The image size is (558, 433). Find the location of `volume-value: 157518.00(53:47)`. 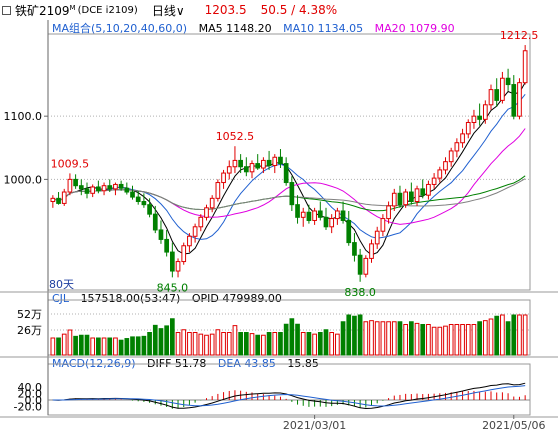

volume-value: 157518.00(53:47) is located at coordinates (130, 298).